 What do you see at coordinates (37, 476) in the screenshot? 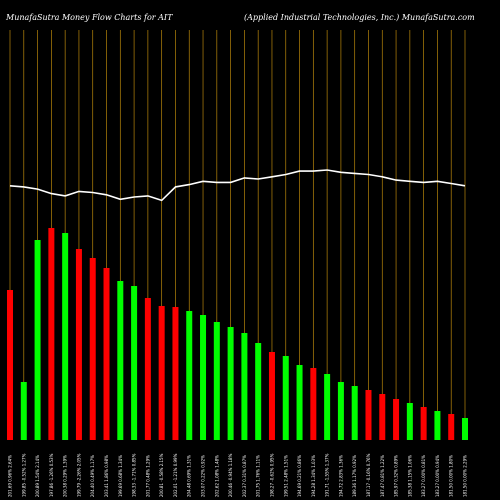
I see `x-tick-label: 200.89 1.54% 2.14%` at bounding box center [37, 476].